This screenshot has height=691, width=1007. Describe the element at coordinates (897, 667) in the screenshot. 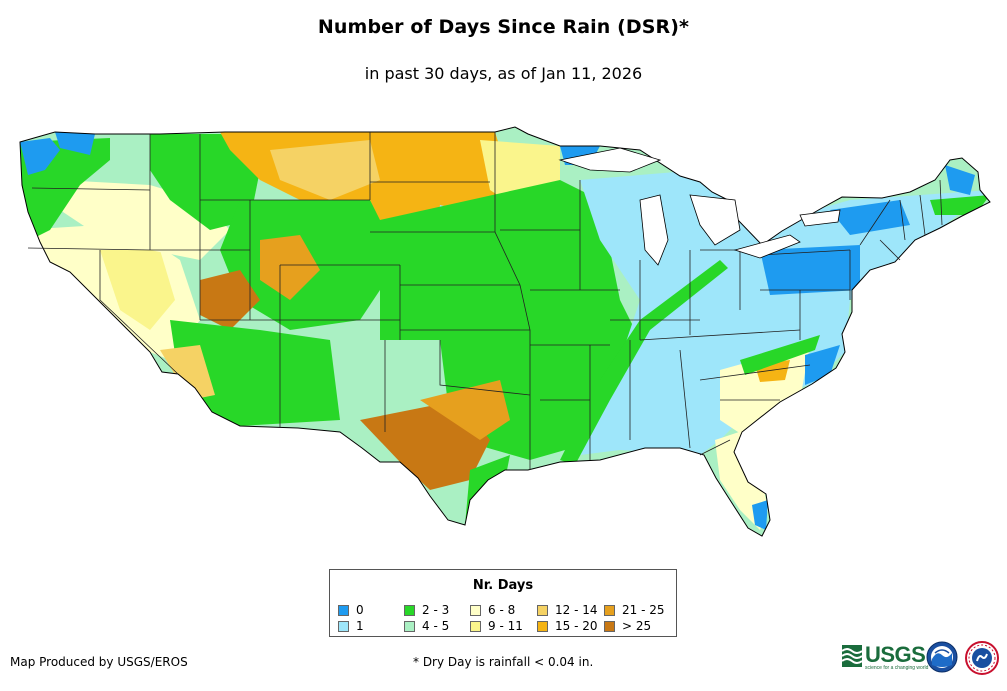

I see `usgs-tagline: science for a changing world` at that location.